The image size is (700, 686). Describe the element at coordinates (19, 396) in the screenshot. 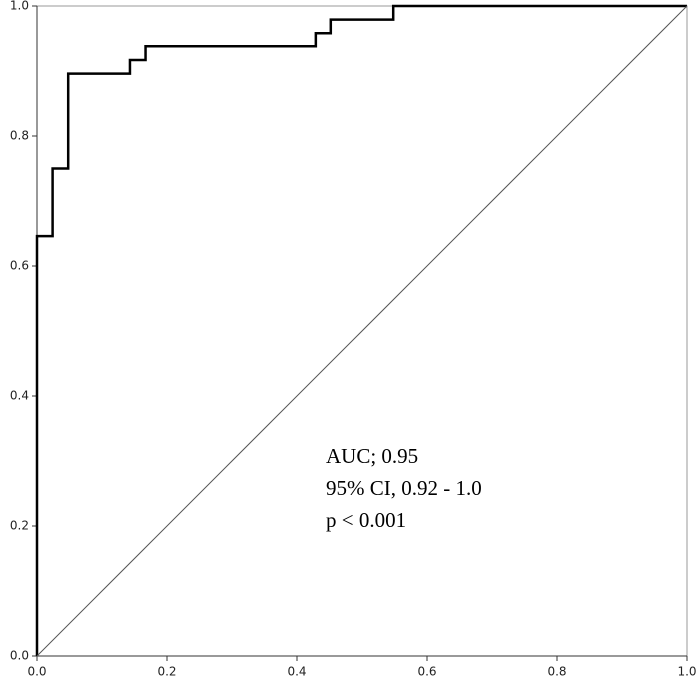

I see `y-tick-label: 0.4` at that location.